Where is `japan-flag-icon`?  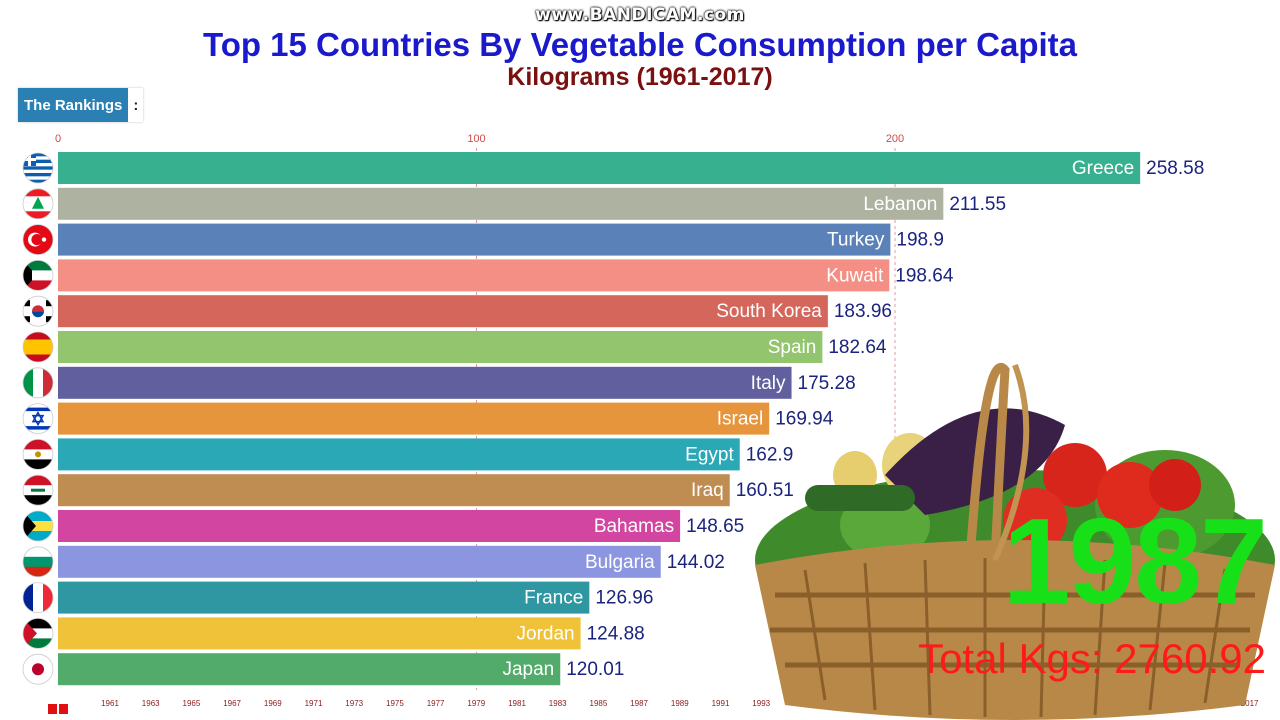 japan-flag-icon is located at coordinates (38, 669).